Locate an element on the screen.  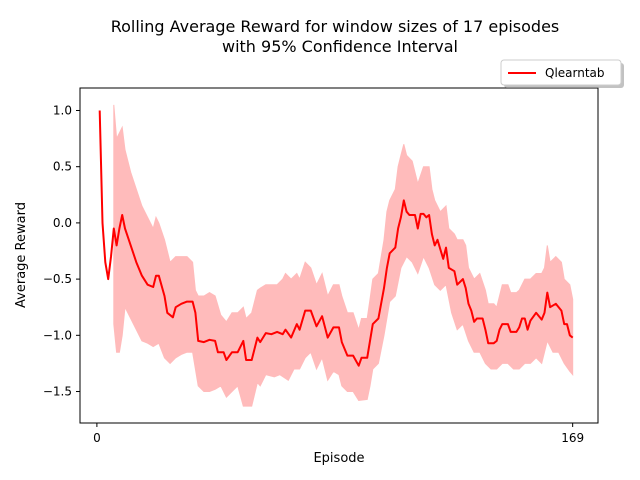
legend-label-qlearntab: Qlearntab is located at coordinates (575, 73).